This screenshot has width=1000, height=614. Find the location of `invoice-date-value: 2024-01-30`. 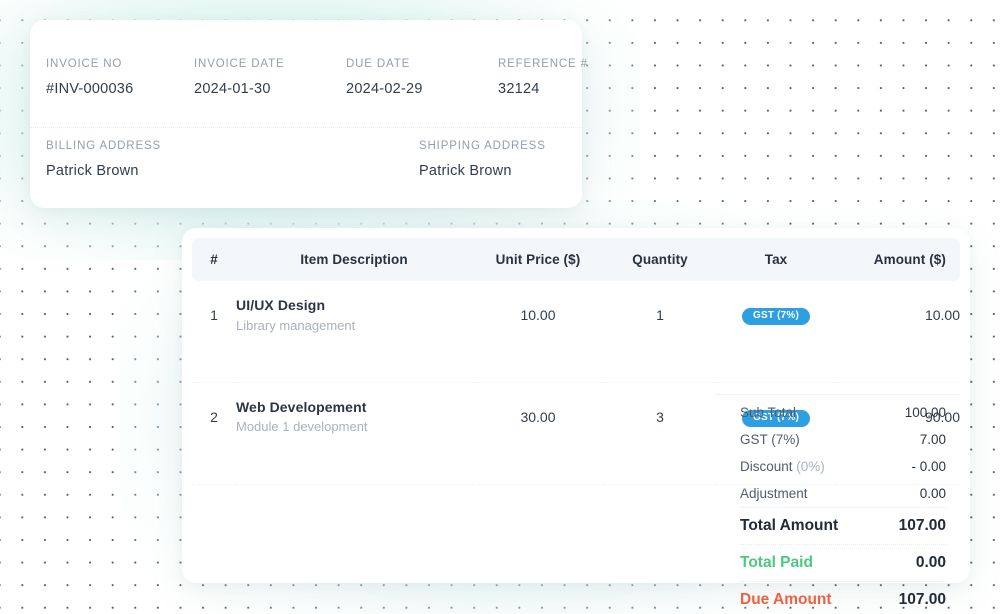

invoice-date-value: 2024-01-30 is located at coordinates (232, 89).